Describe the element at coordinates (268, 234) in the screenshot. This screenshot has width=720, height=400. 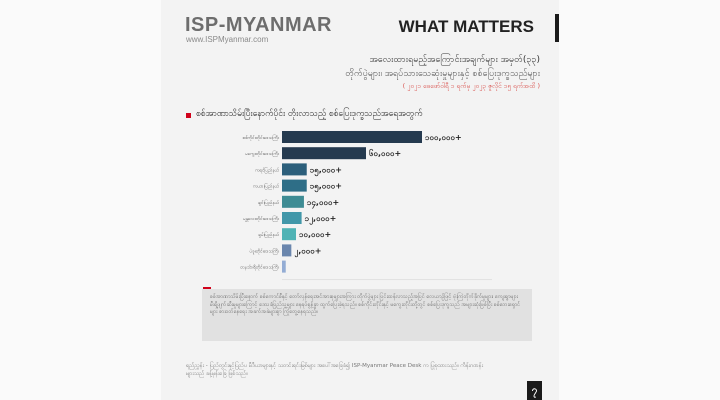
I see `category-label: ရှမ်းပြည်နယ်` at that location.